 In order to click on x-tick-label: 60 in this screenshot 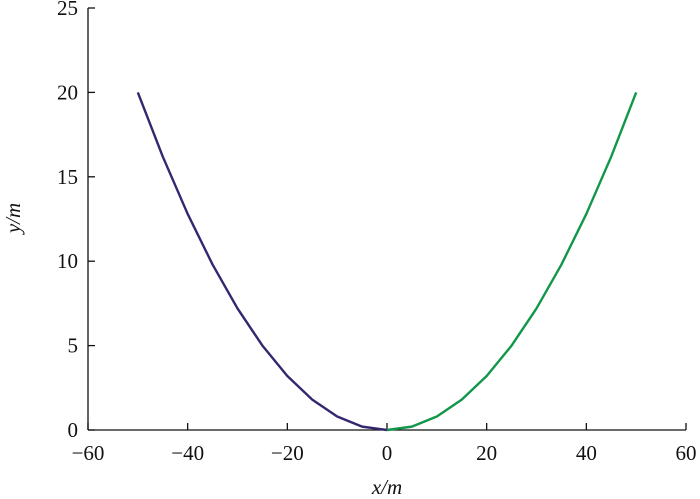, I will do `click(686, 453)`.